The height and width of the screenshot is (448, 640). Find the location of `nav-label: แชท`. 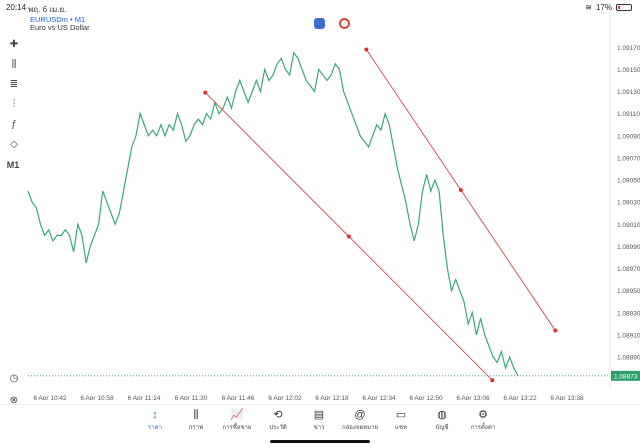

nav-label: แชท is located at coordinates (401, 428).